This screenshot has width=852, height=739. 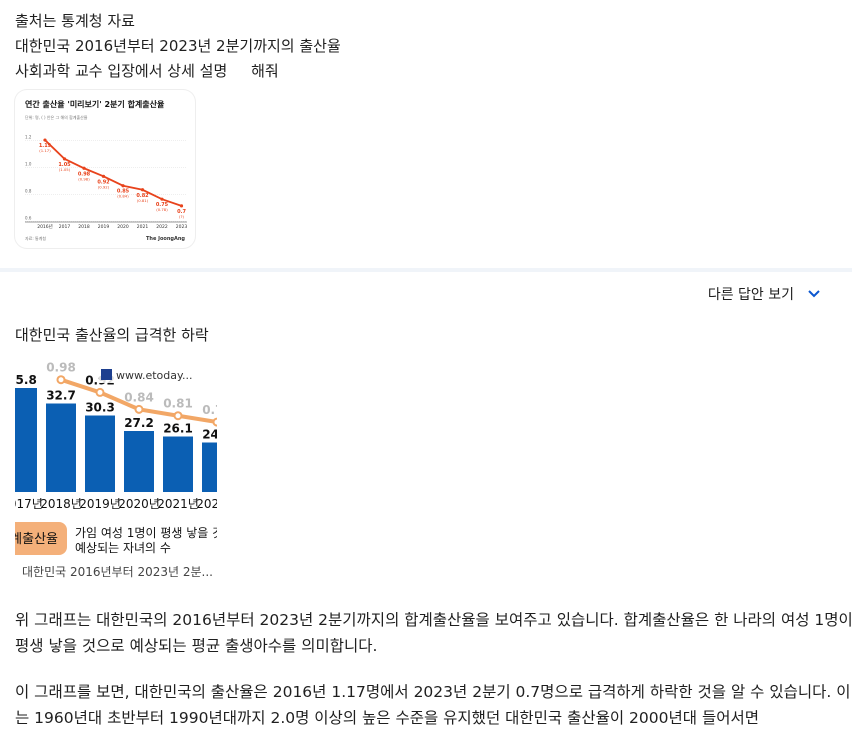 I want to click on thumb-subtitle: 단위: 명, ( ) 안은 그 해의 합계출산율, so click(x=56, y=117).